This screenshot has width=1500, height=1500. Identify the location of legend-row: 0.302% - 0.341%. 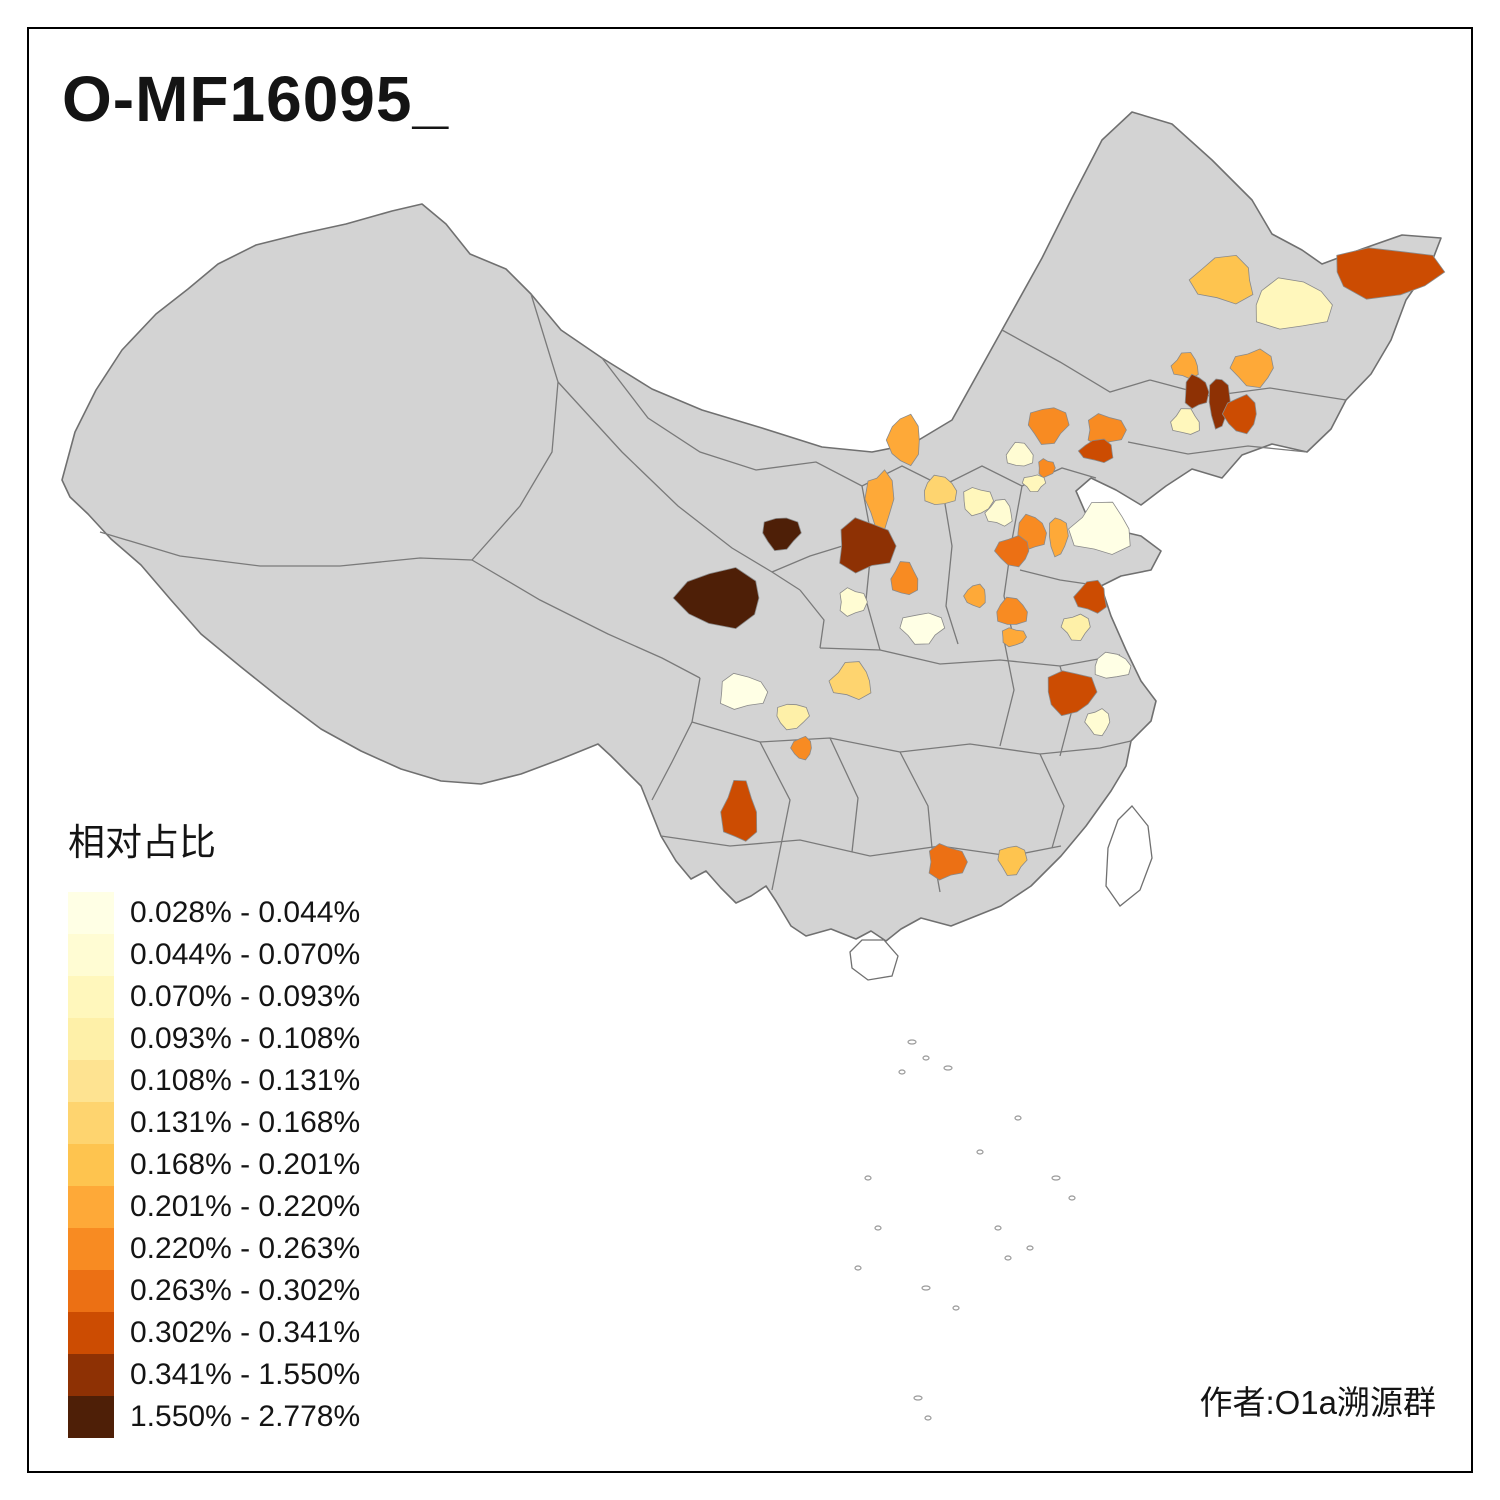
(214, 1333).